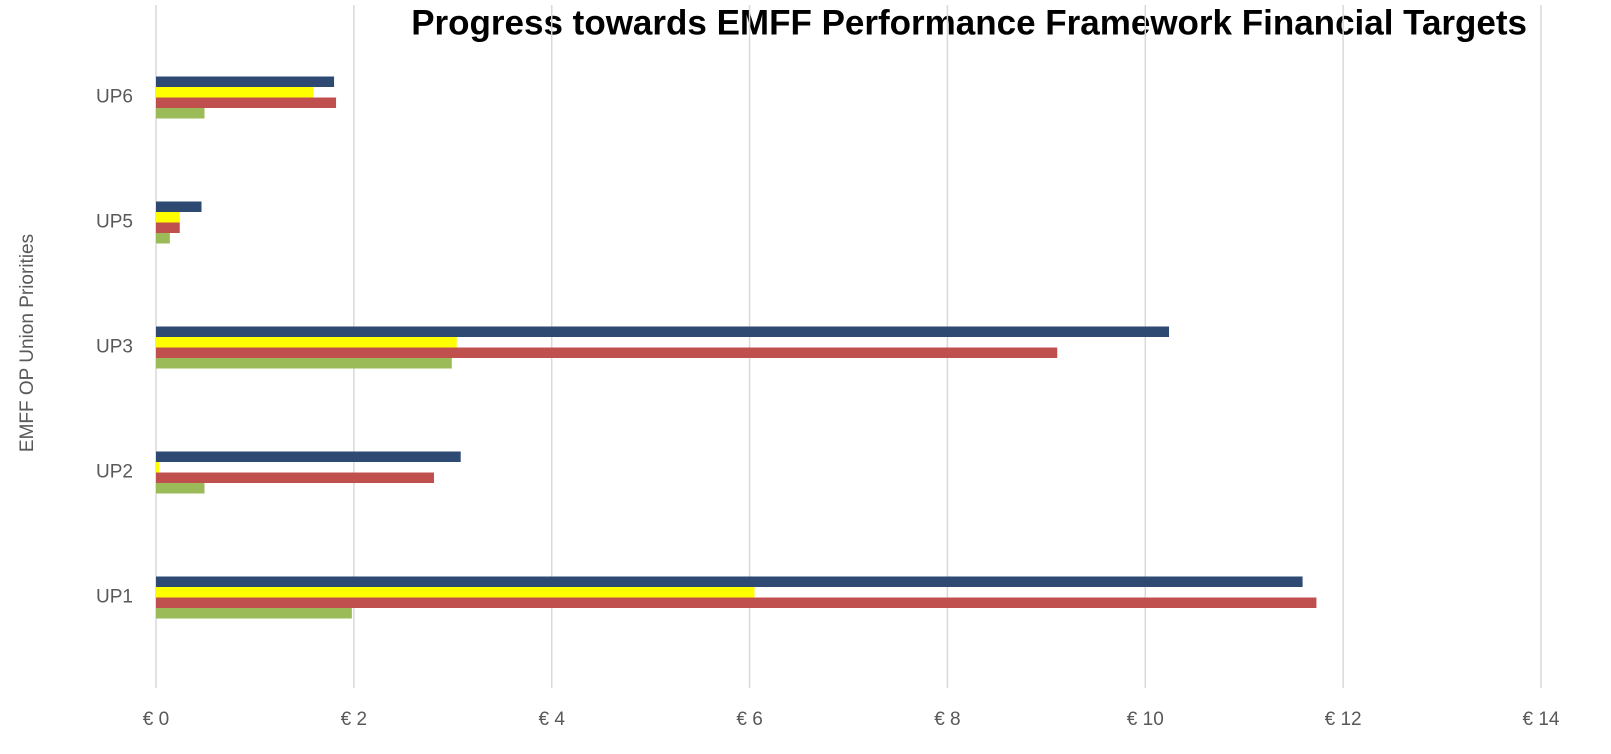 The width and height of the screenshot is (1611, 754). Describe the element at coordinates (552, 719) in the screenshot. I see `x-tick-label: € 4` at that location.